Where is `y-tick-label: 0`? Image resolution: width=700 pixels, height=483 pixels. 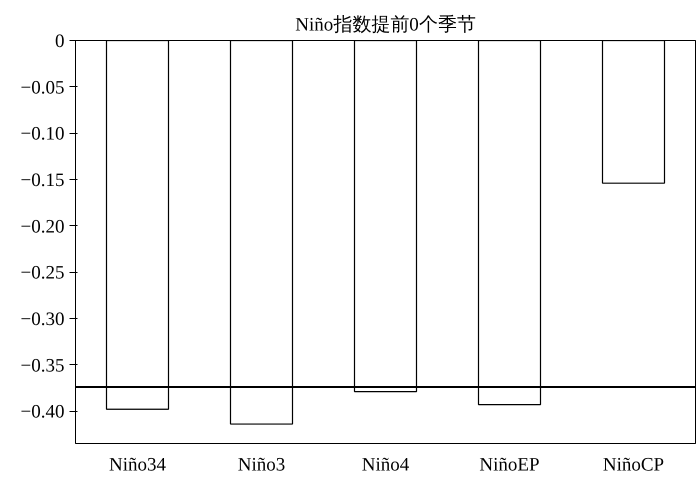 y-tick-label: 0 is located at coordinates (59, 41).